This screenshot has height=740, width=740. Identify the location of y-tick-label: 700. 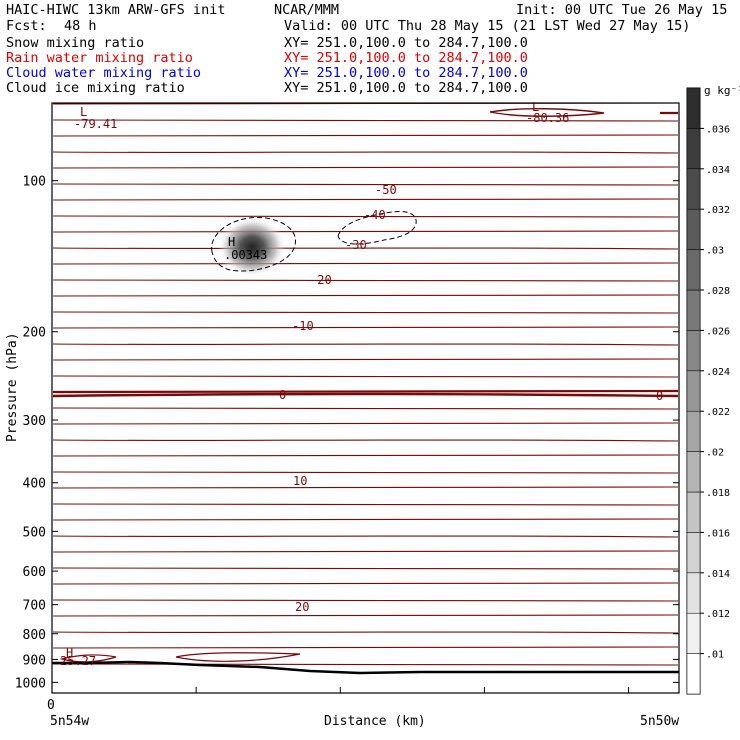
(34, 606).